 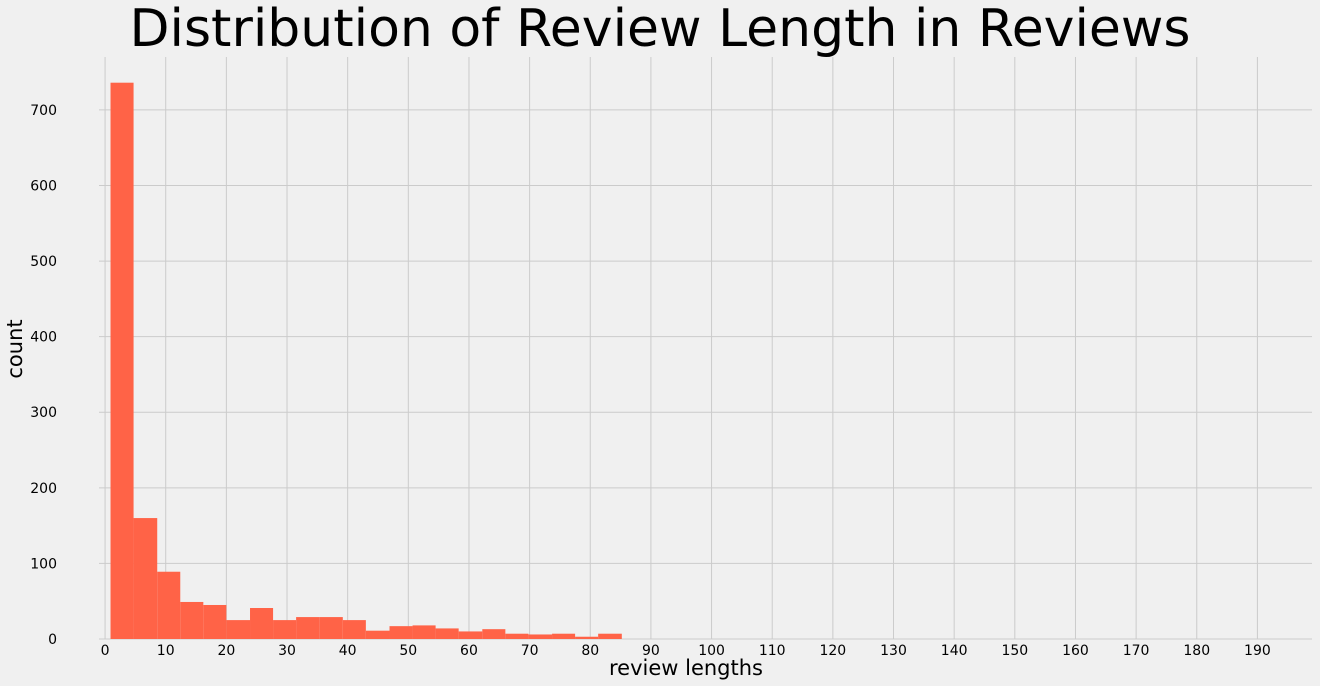 What do you see at coordinates (1136, 651) in the screenshot?
I see `x-tick-label: 170` at bounding box center [1136, 651].